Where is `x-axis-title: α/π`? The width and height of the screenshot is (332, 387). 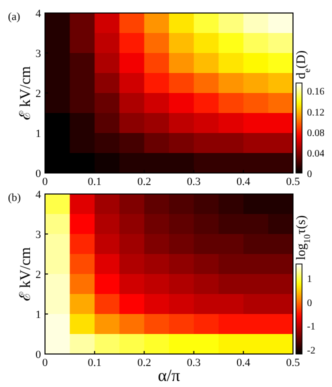 x-axis-title: α/π is located at coordinates (169, 375).